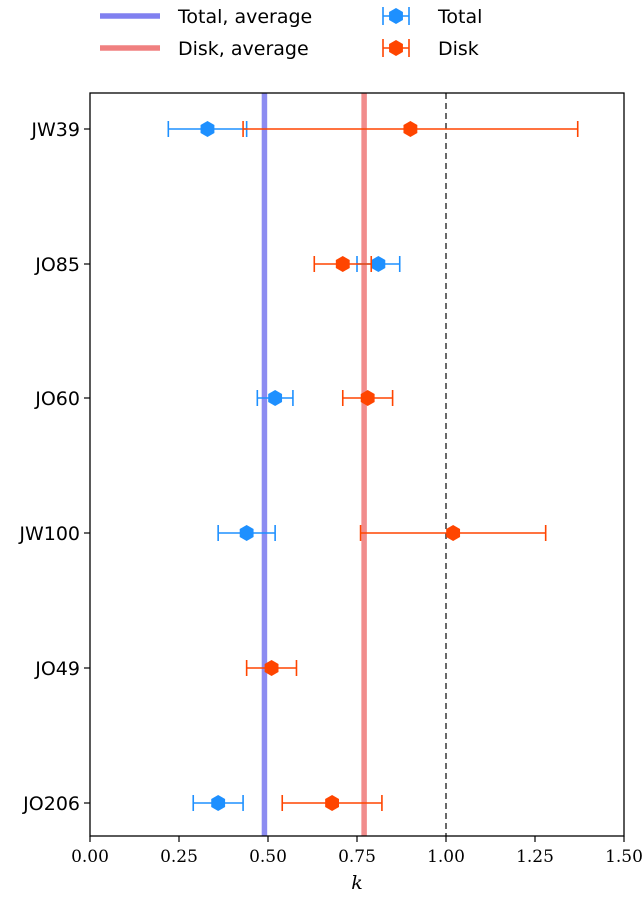  Describe the element at coordinates (49, 534) in the screenshot. I see `y-tick-label: JW100` at that location.